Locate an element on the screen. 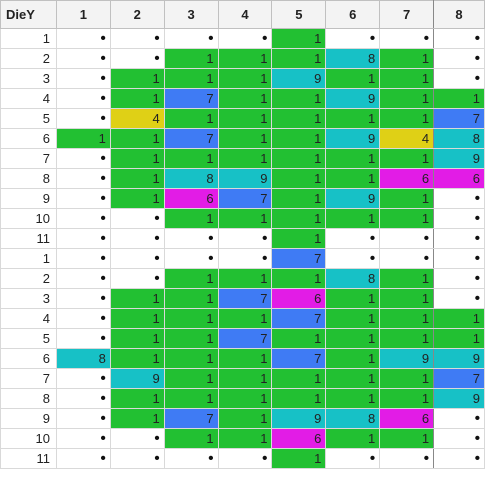  column-header: 4 is located at coordinates (245, 14).